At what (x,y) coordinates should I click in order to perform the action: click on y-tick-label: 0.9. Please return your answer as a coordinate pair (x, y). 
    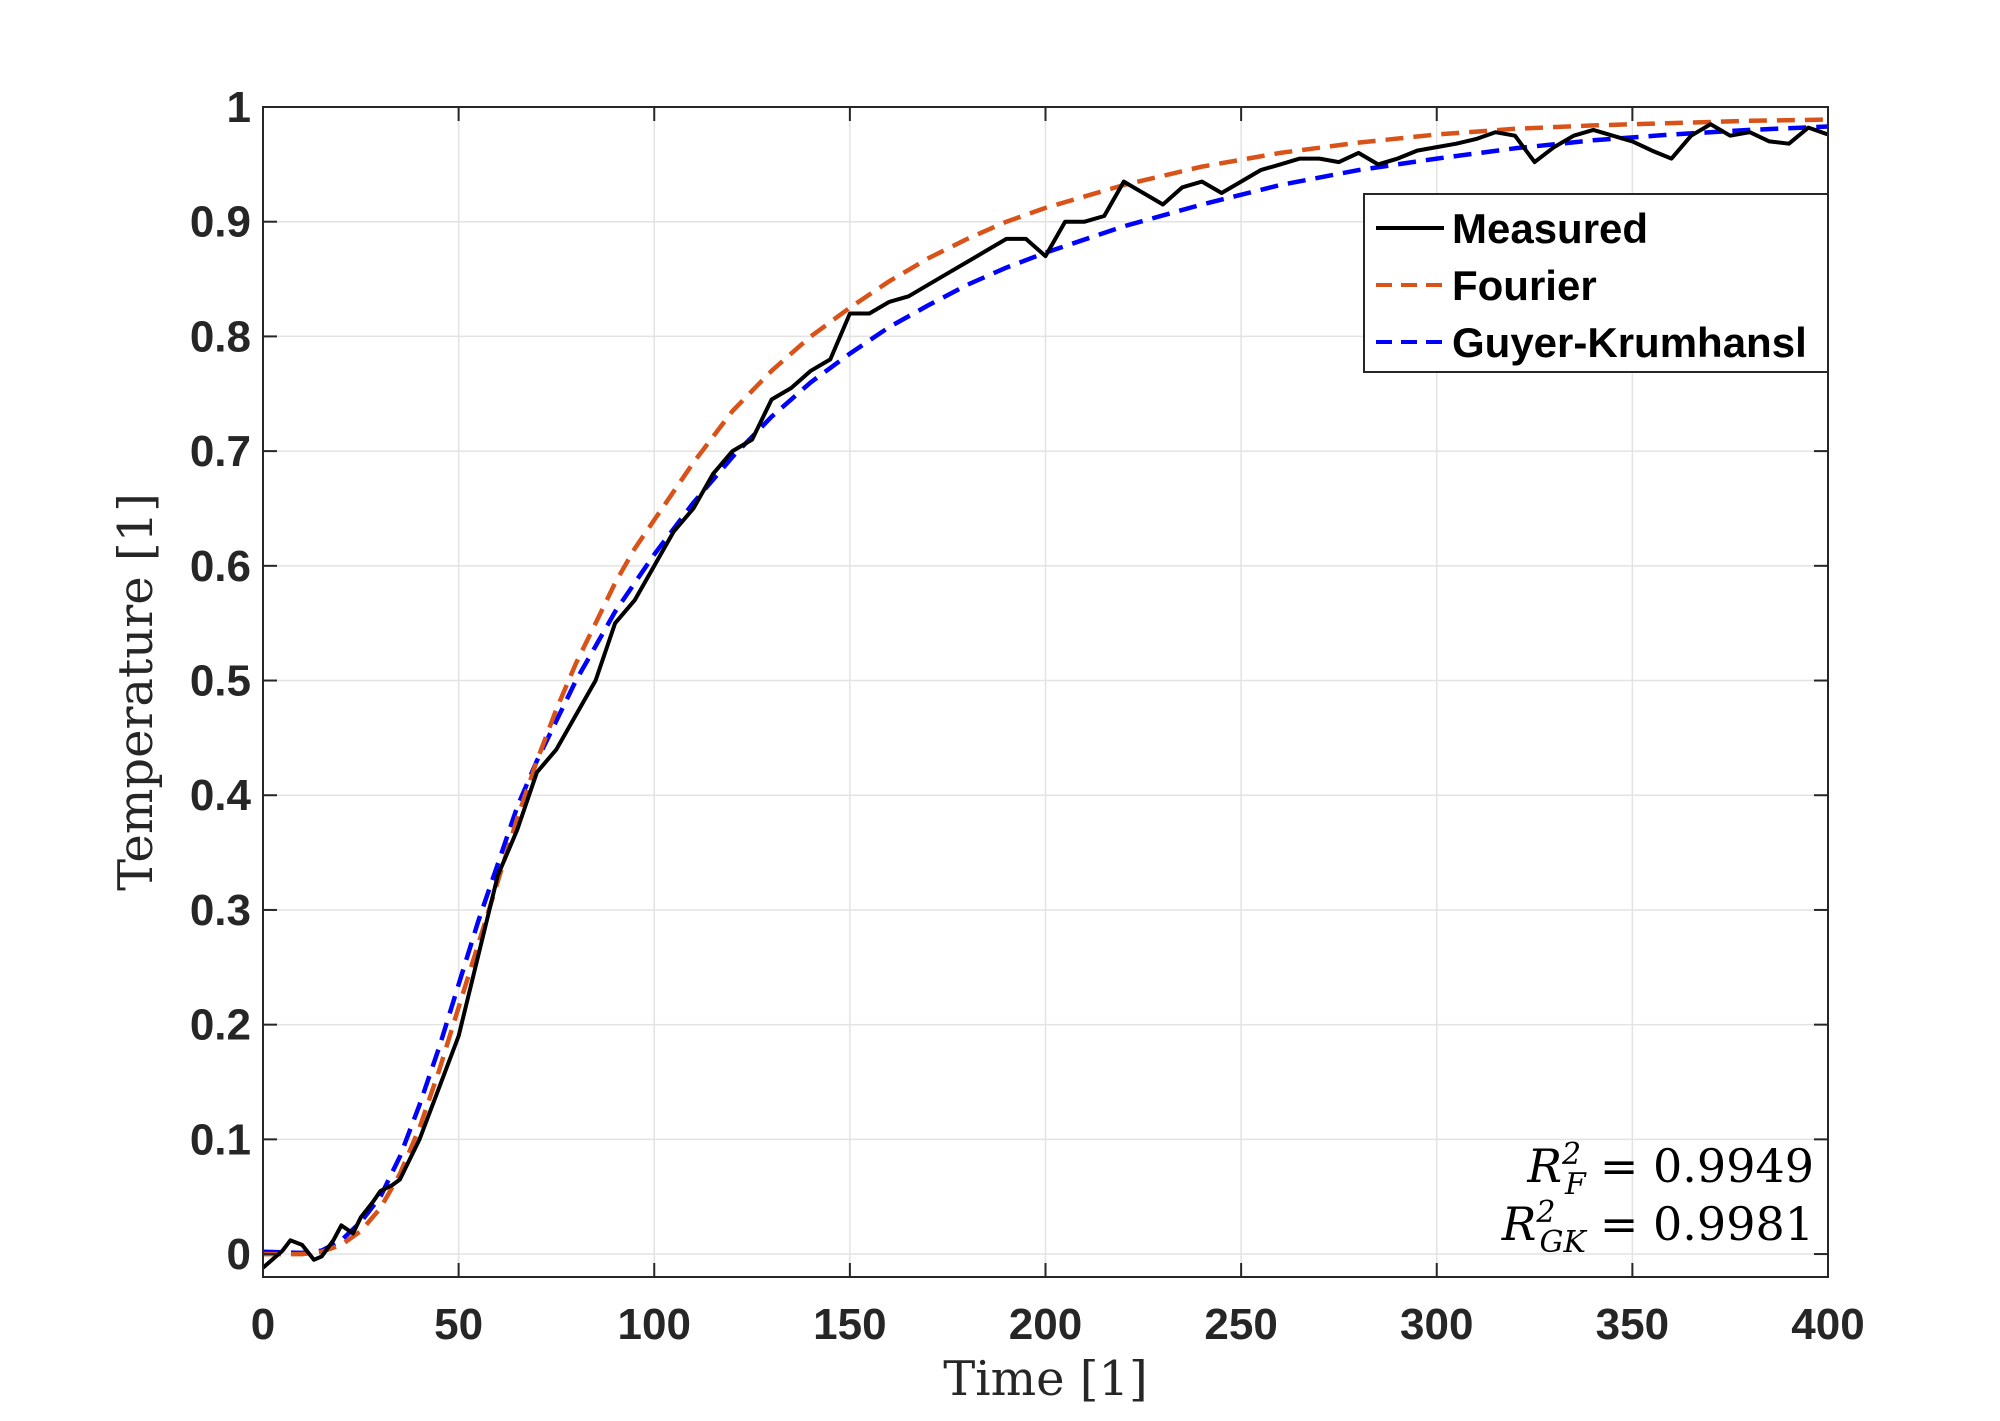
    Looking at the image, I should click on (220, 222).